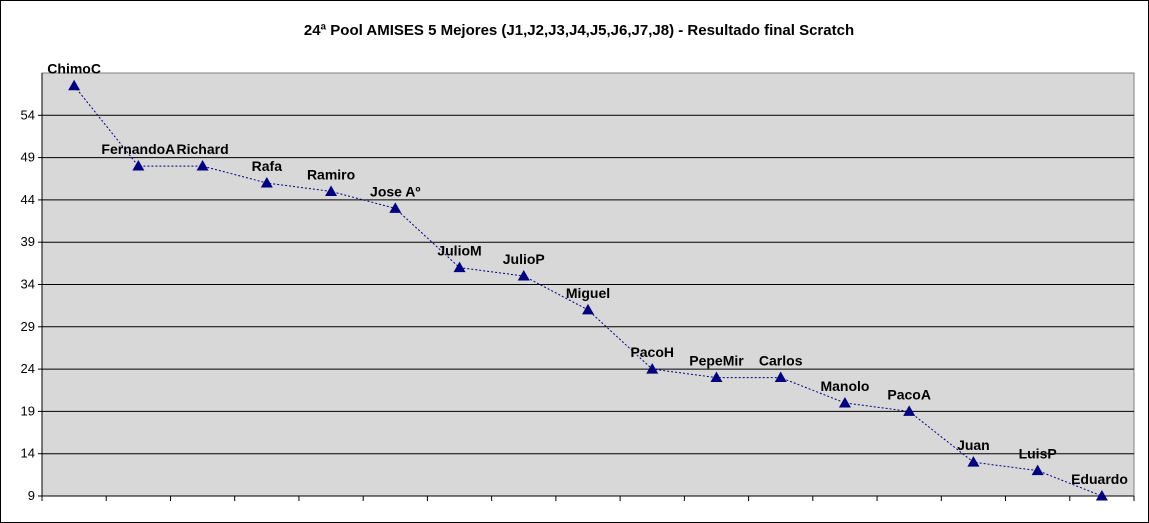  What do you see at coordinates (28, 157) in the screenshot?
I see `y-tick-label: 49` at bounding box center [28, 157].